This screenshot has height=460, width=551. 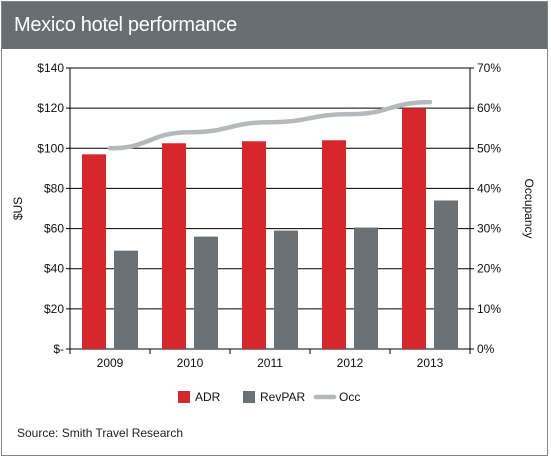 What do you see at coordinates (125, 25) in the screenshot?
I see `chart-title: Mexico hotel performance` at bounding box center [125, 25].